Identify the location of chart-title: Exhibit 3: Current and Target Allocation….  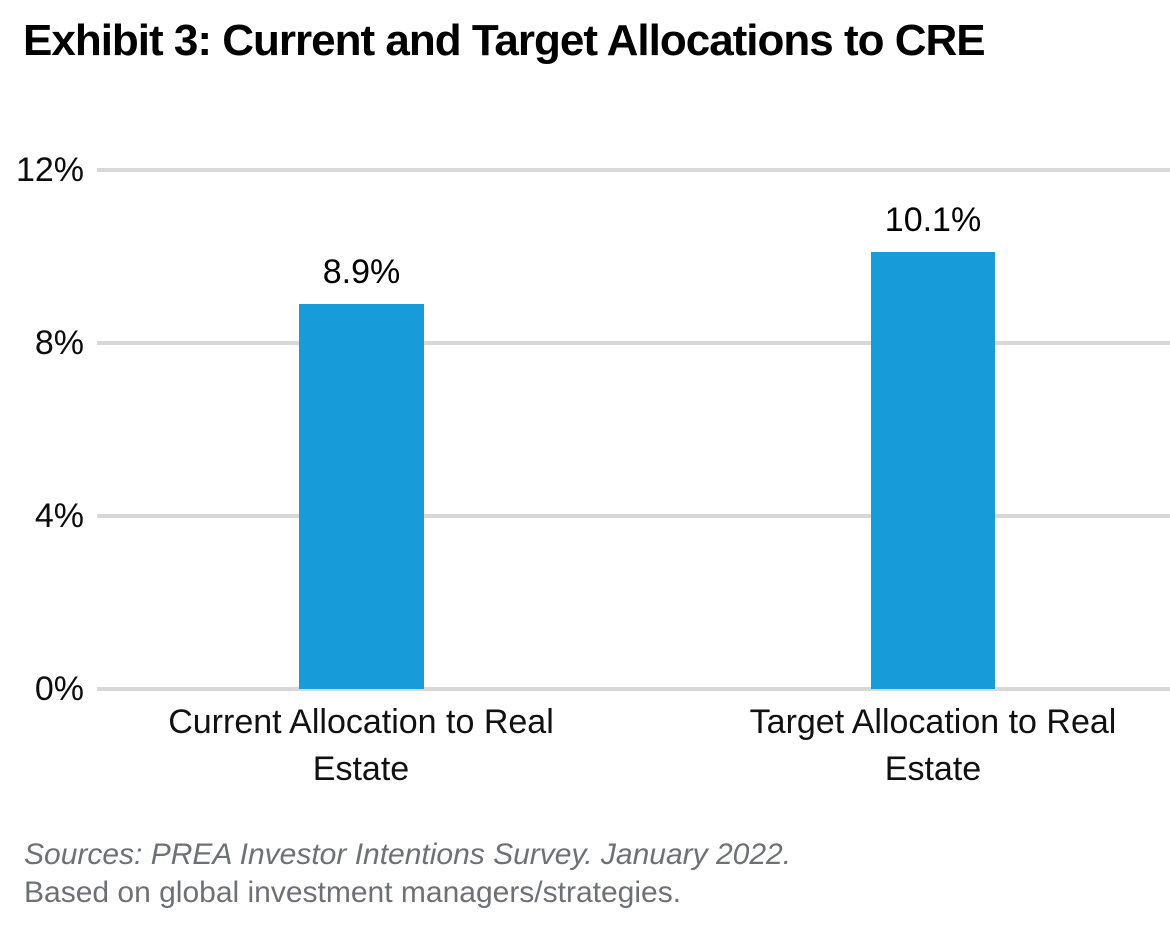
(504, 40).